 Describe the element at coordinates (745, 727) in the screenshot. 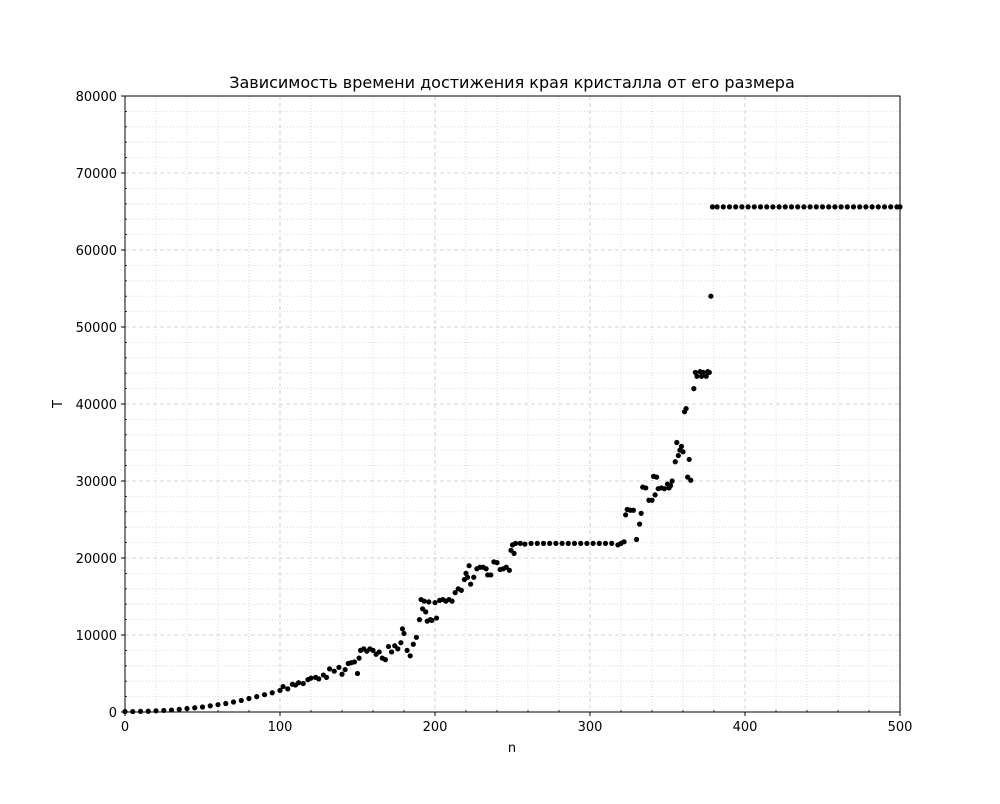

I see `x-tick-label: 400` at that location.